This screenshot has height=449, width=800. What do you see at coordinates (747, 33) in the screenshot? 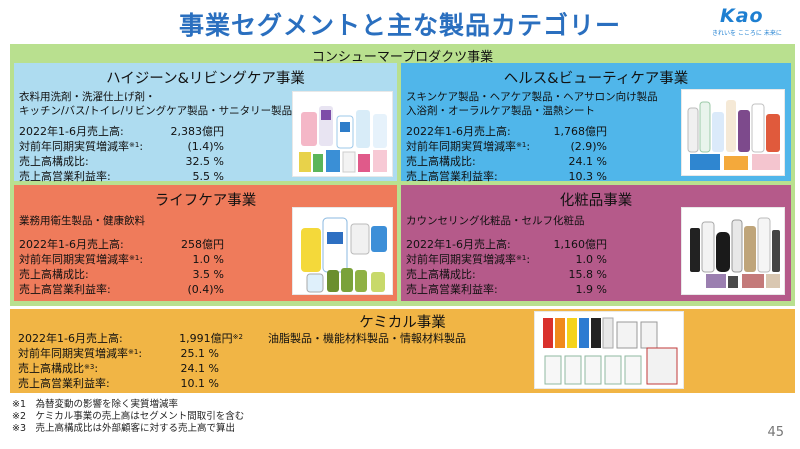
I see `logo-tagline: きれいを こころに 未来に` at bounding box center [747, 33].